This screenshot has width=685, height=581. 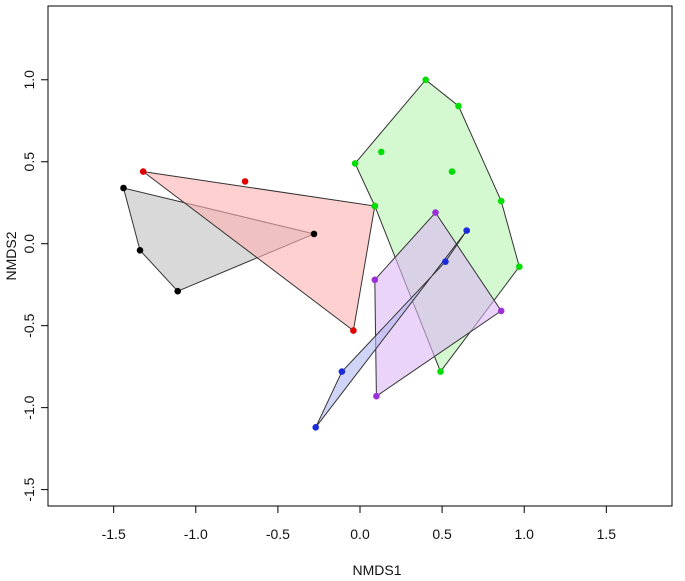 I want to click on y-tick-label: 1.0, so click(x=29, y=80).